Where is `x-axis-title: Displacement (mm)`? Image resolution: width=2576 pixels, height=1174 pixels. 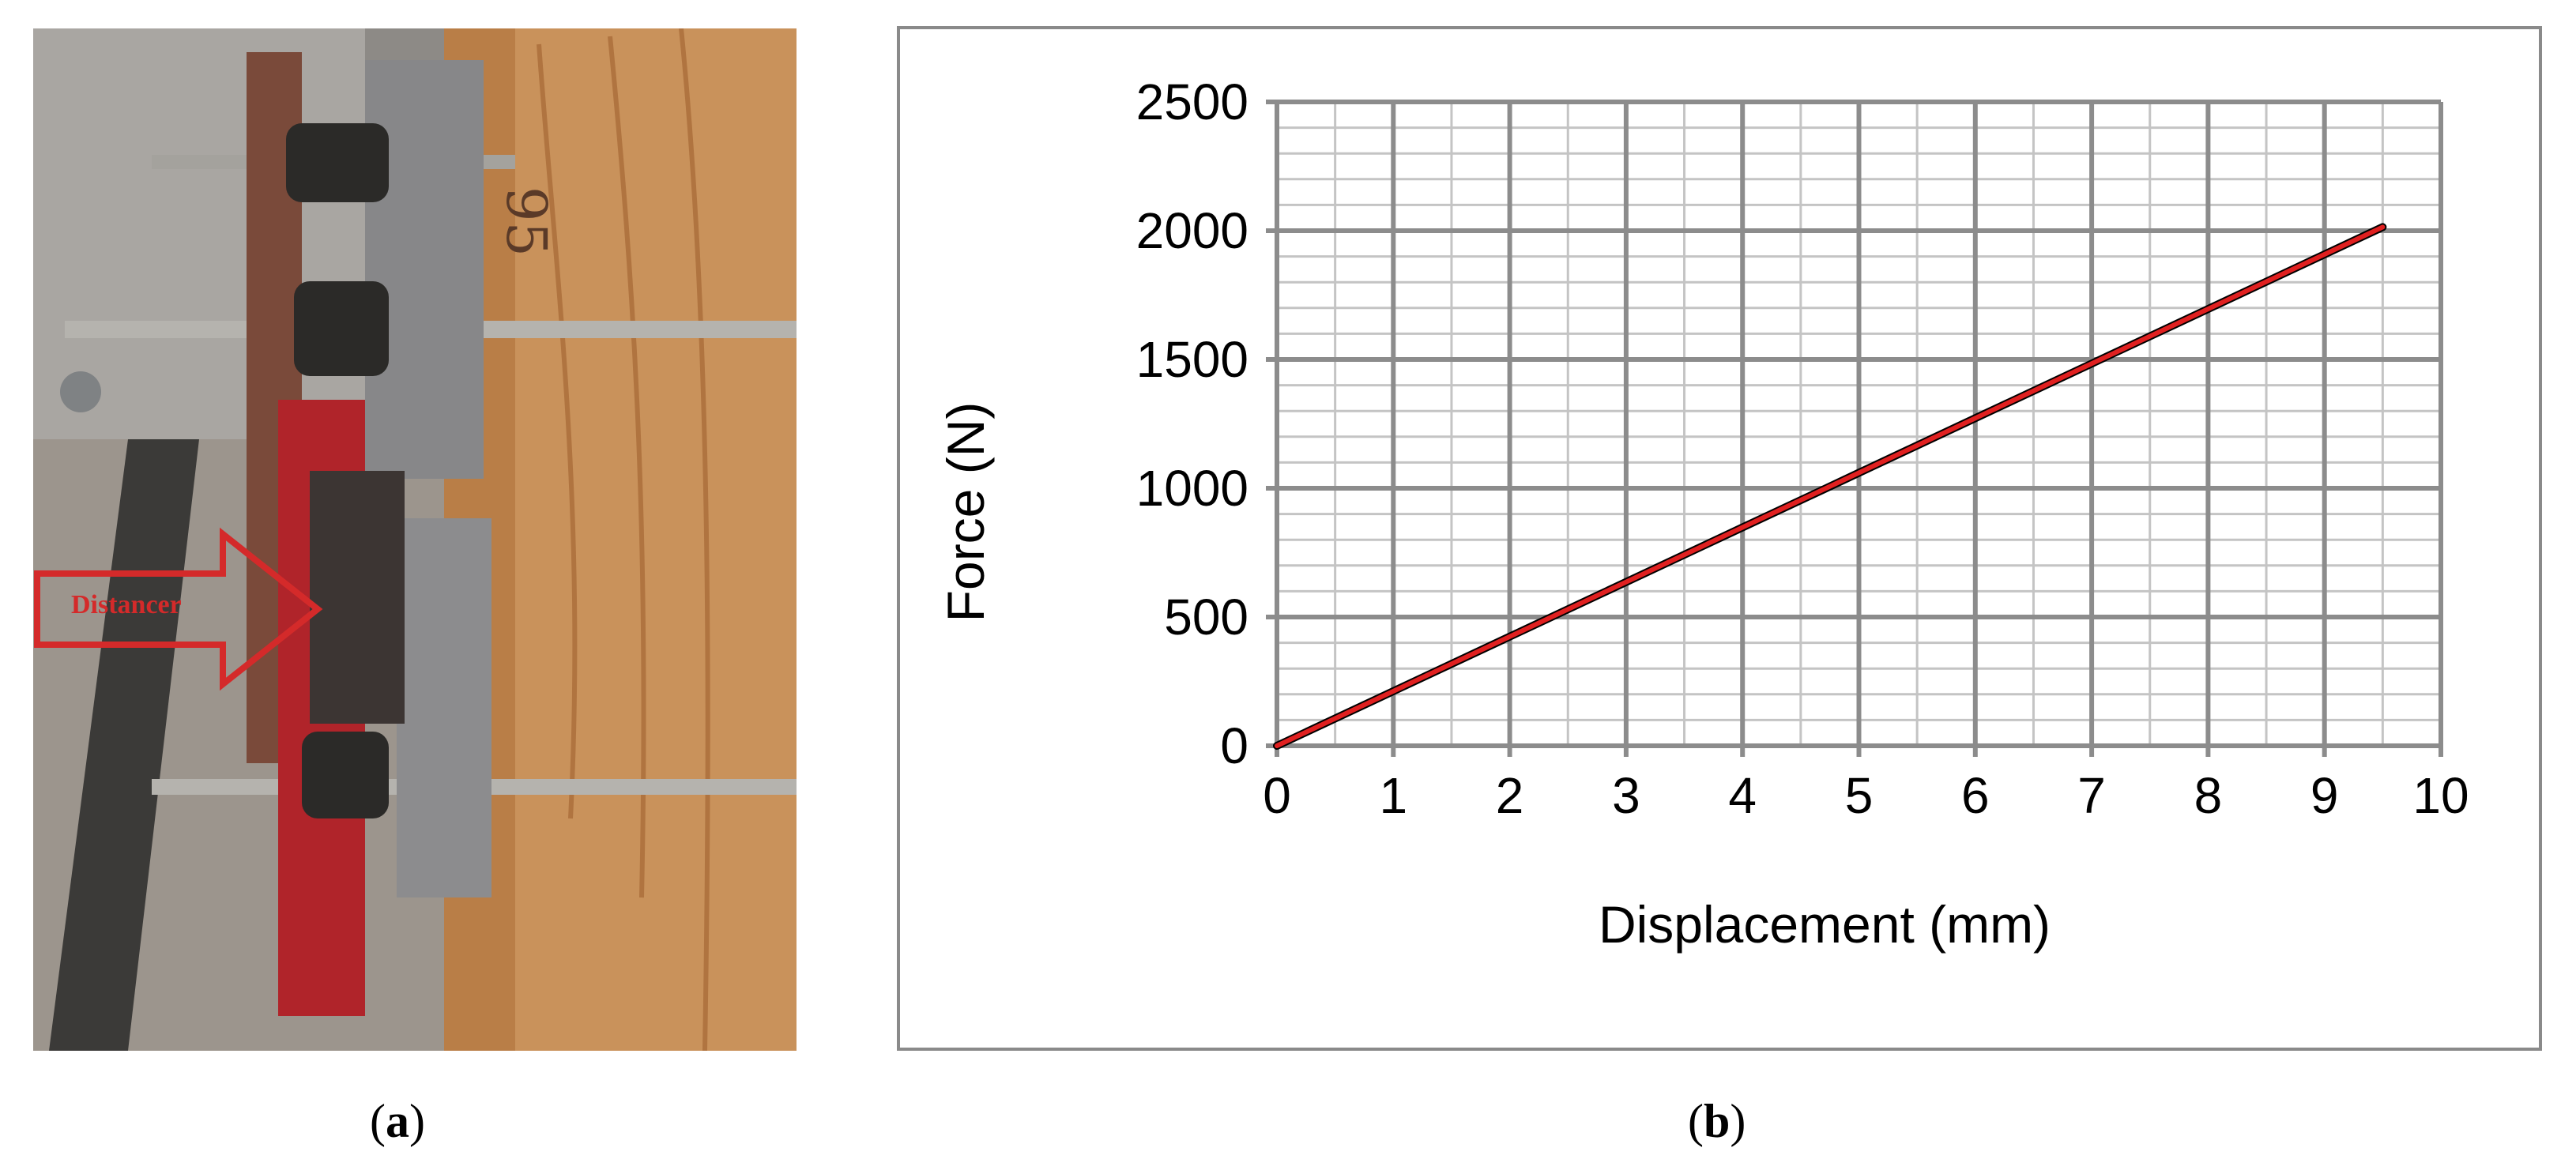 x-axis-title: Displacement (mm) is located at coordinates (1825, 925).